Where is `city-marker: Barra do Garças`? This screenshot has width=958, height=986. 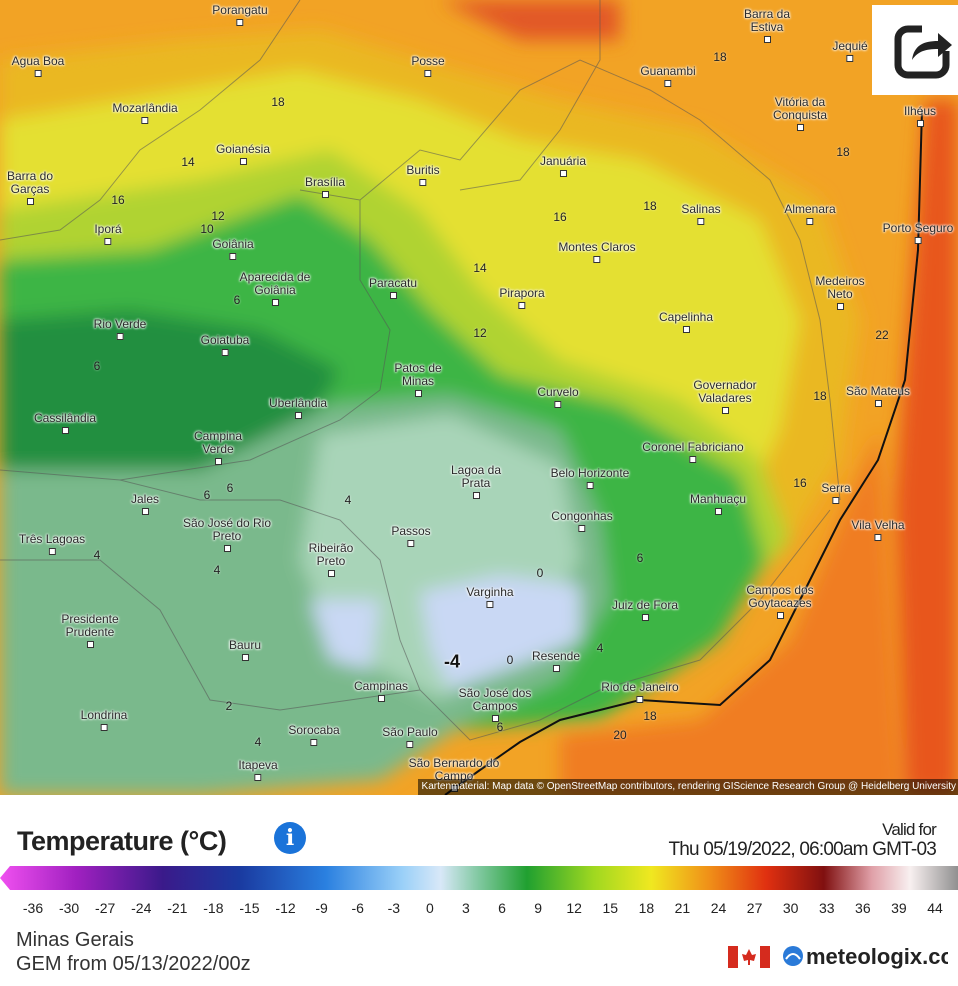
city-marker: Barra do Garças is located at coordinates (30, 187).